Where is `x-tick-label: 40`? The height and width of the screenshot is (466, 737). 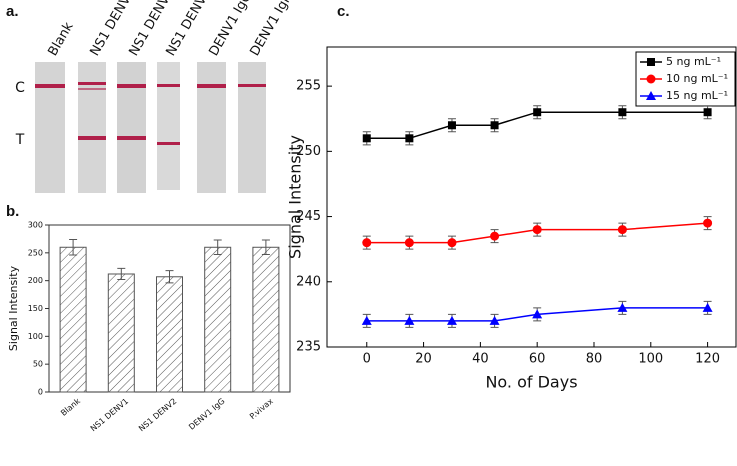
x-tick-label: 40 is located at coordinates (480, 359).